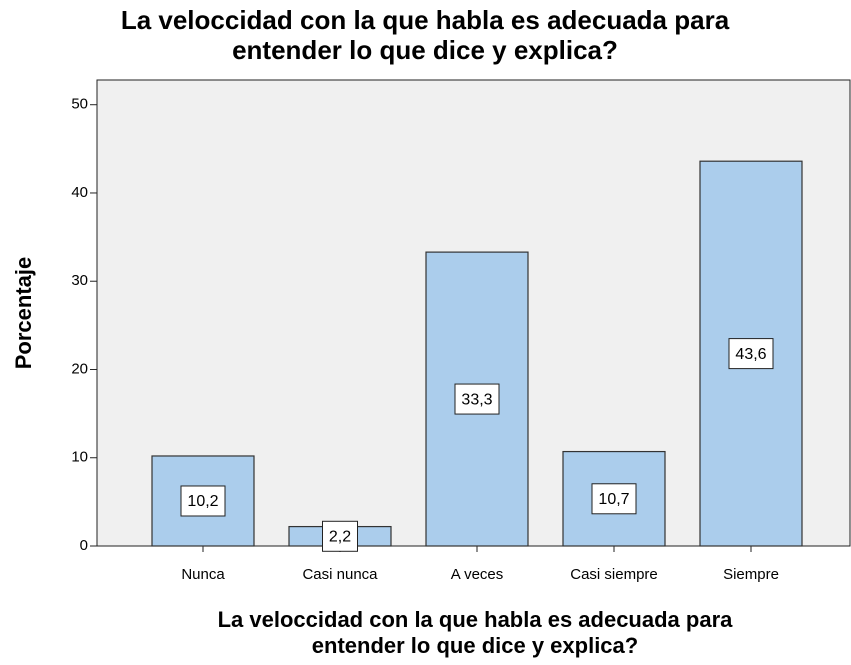  I want to click on x-axis-label: entender lo que dice y explica?, so click(475, 645).